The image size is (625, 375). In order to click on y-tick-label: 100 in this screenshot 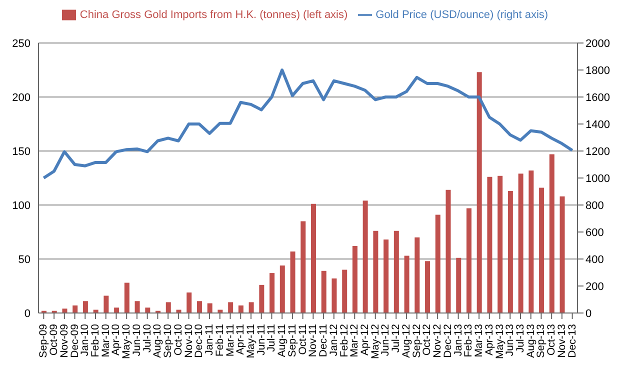, I will do `click(21, 206)`.